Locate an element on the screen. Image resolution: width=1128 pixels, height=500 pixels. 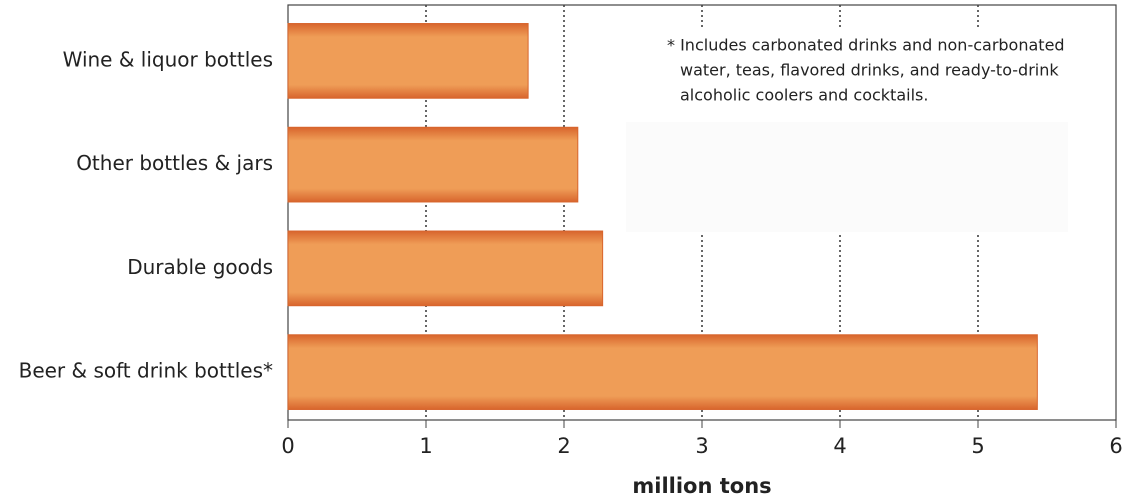
x-tick-label: 1 is located at coordinates (425, 446).